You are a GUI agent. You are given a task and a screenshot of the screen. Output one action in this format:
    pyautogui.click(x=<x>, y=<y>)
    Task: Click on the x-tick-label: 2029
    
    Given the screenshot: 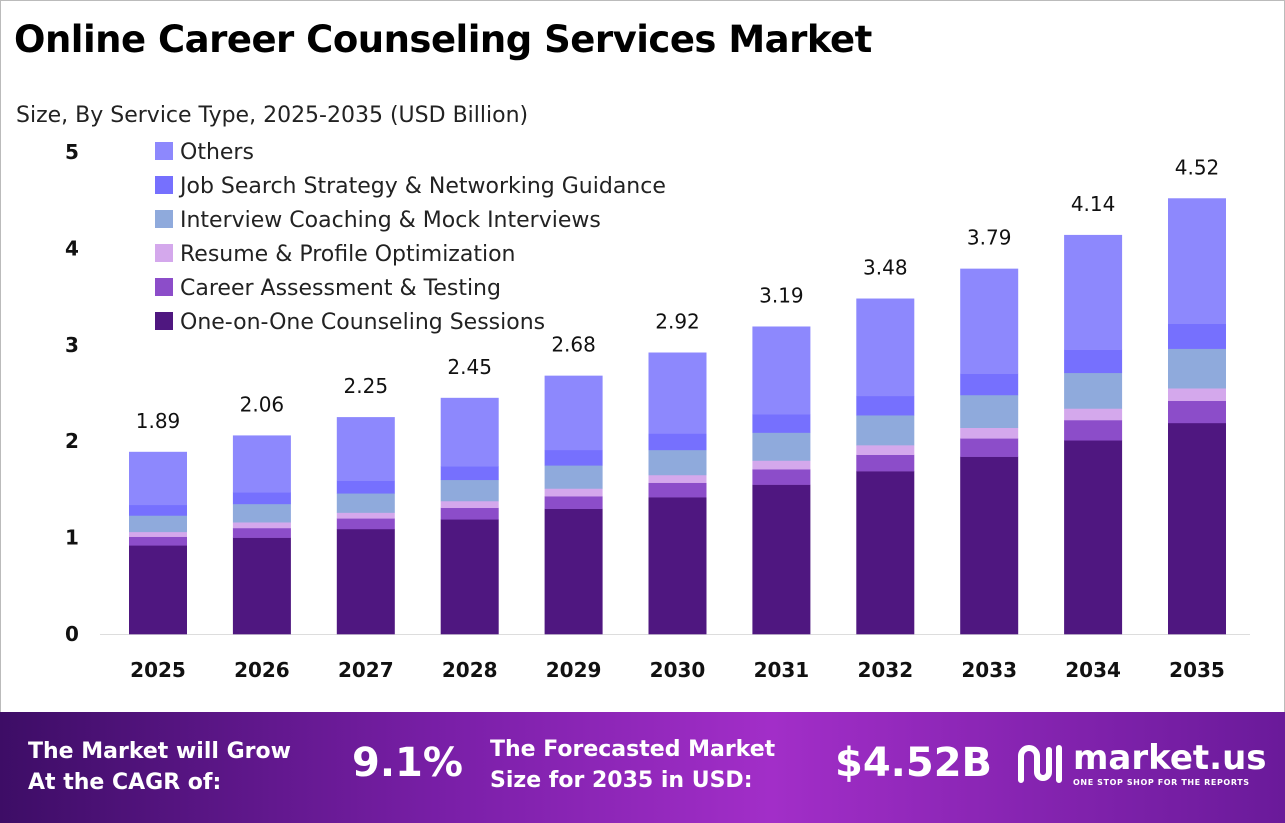 What is the action you would take?
    pyautogui.click(x=574, y=670)
    